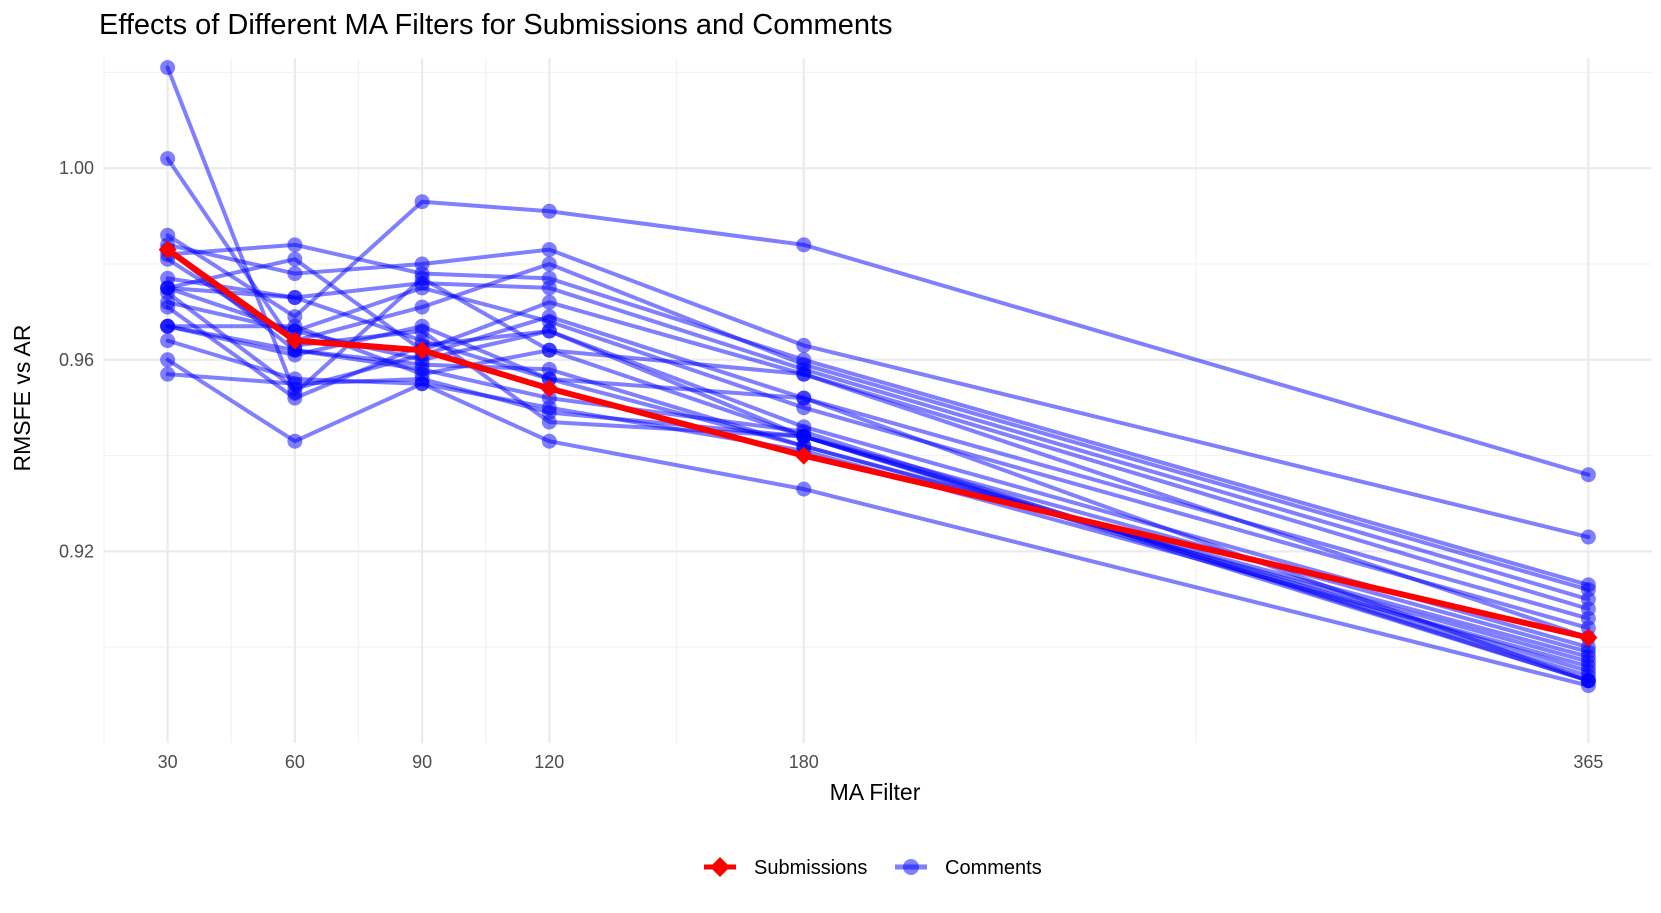 This screenshot has height=913, width=1661. Describe the element at coordinates (875, 792) in the screenshot. I see `x-axis-title: MA Filter` at that location.